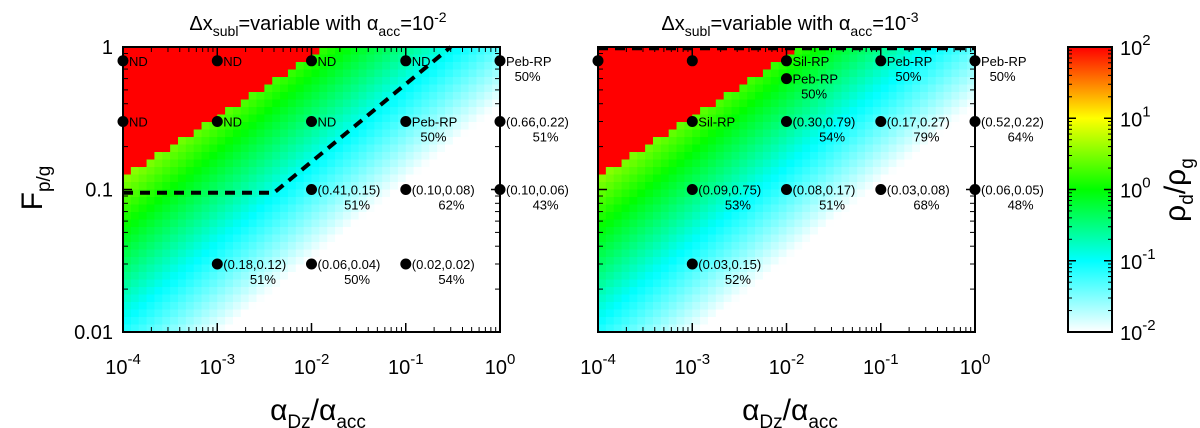  What do you see at coordinates (786, 121) in the screenshot?
I see `data-point` at bounding box center [786, 121].